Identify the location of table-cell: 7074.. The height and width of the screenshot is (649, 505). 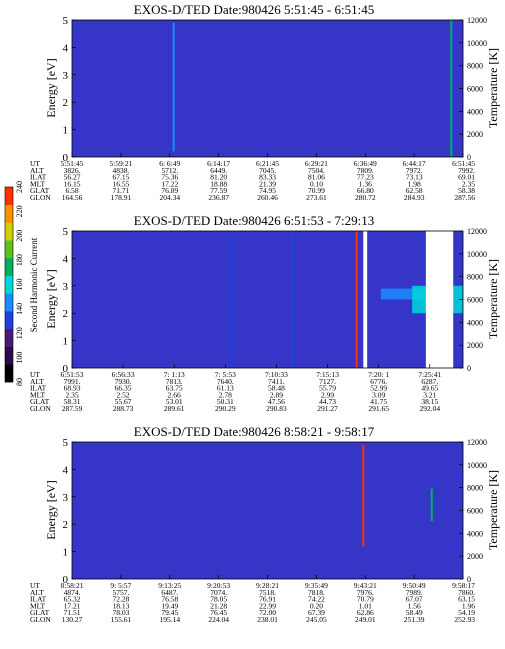
(218, 592).